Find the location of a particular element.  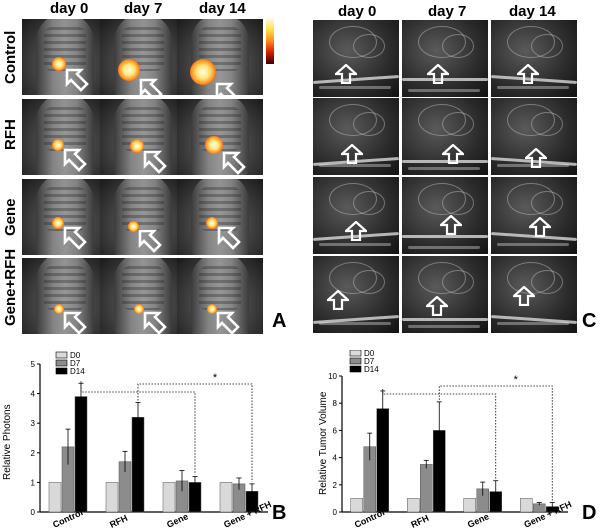

panel-a-letter: A is located at coordinates (279, 321).